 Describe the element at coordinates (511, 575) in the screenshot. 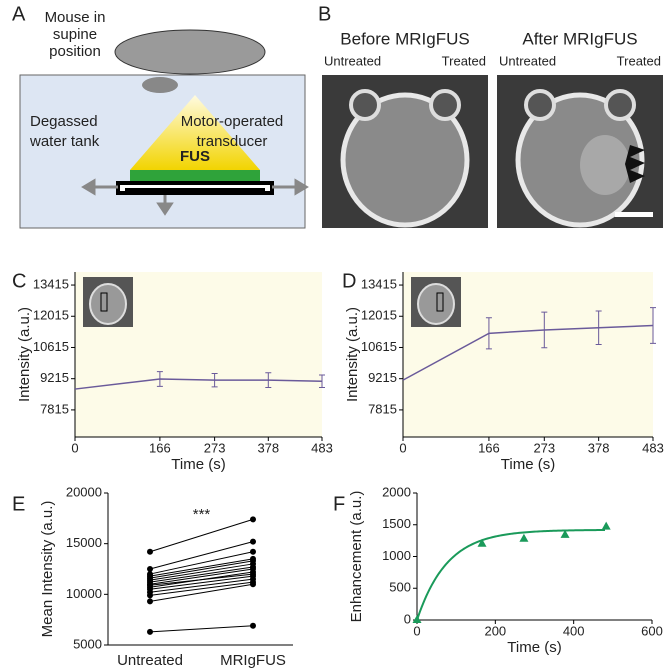

I see `fit-curve` at that location.